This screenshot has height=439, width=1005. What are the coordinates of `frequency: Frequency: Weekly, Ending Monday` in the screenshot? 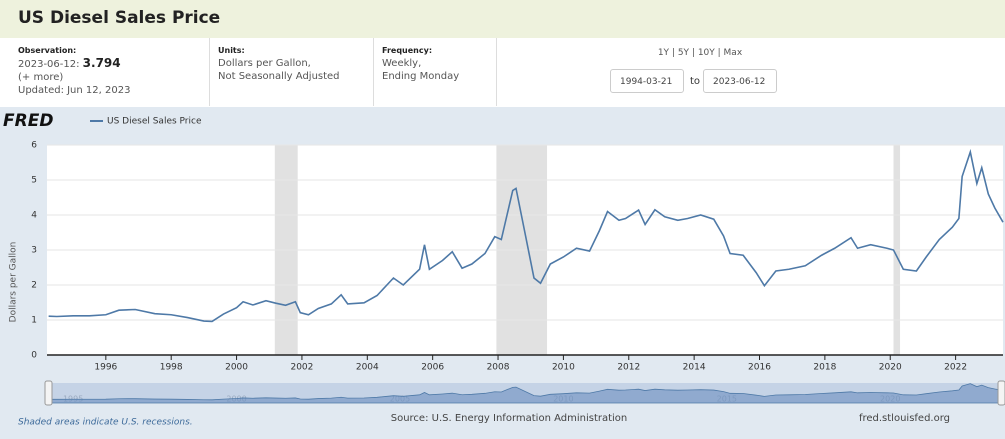 It's located at (435, 72).